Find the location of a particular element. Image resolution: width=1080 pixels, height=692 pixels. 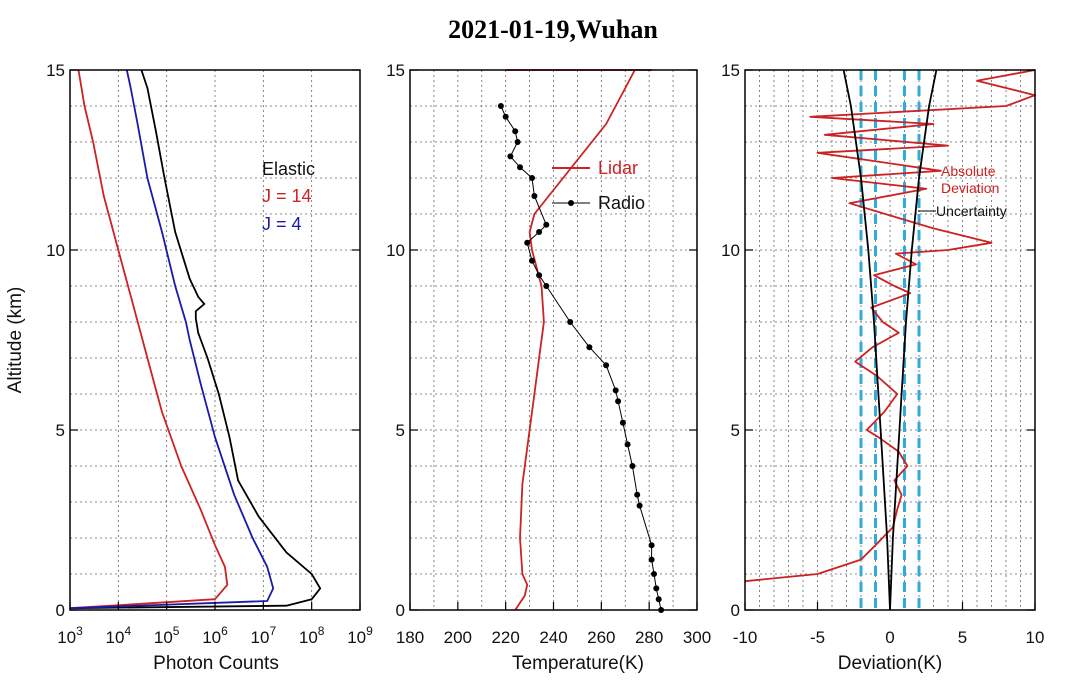

x-tick-label: 200 is located at coordinates (458, 637).